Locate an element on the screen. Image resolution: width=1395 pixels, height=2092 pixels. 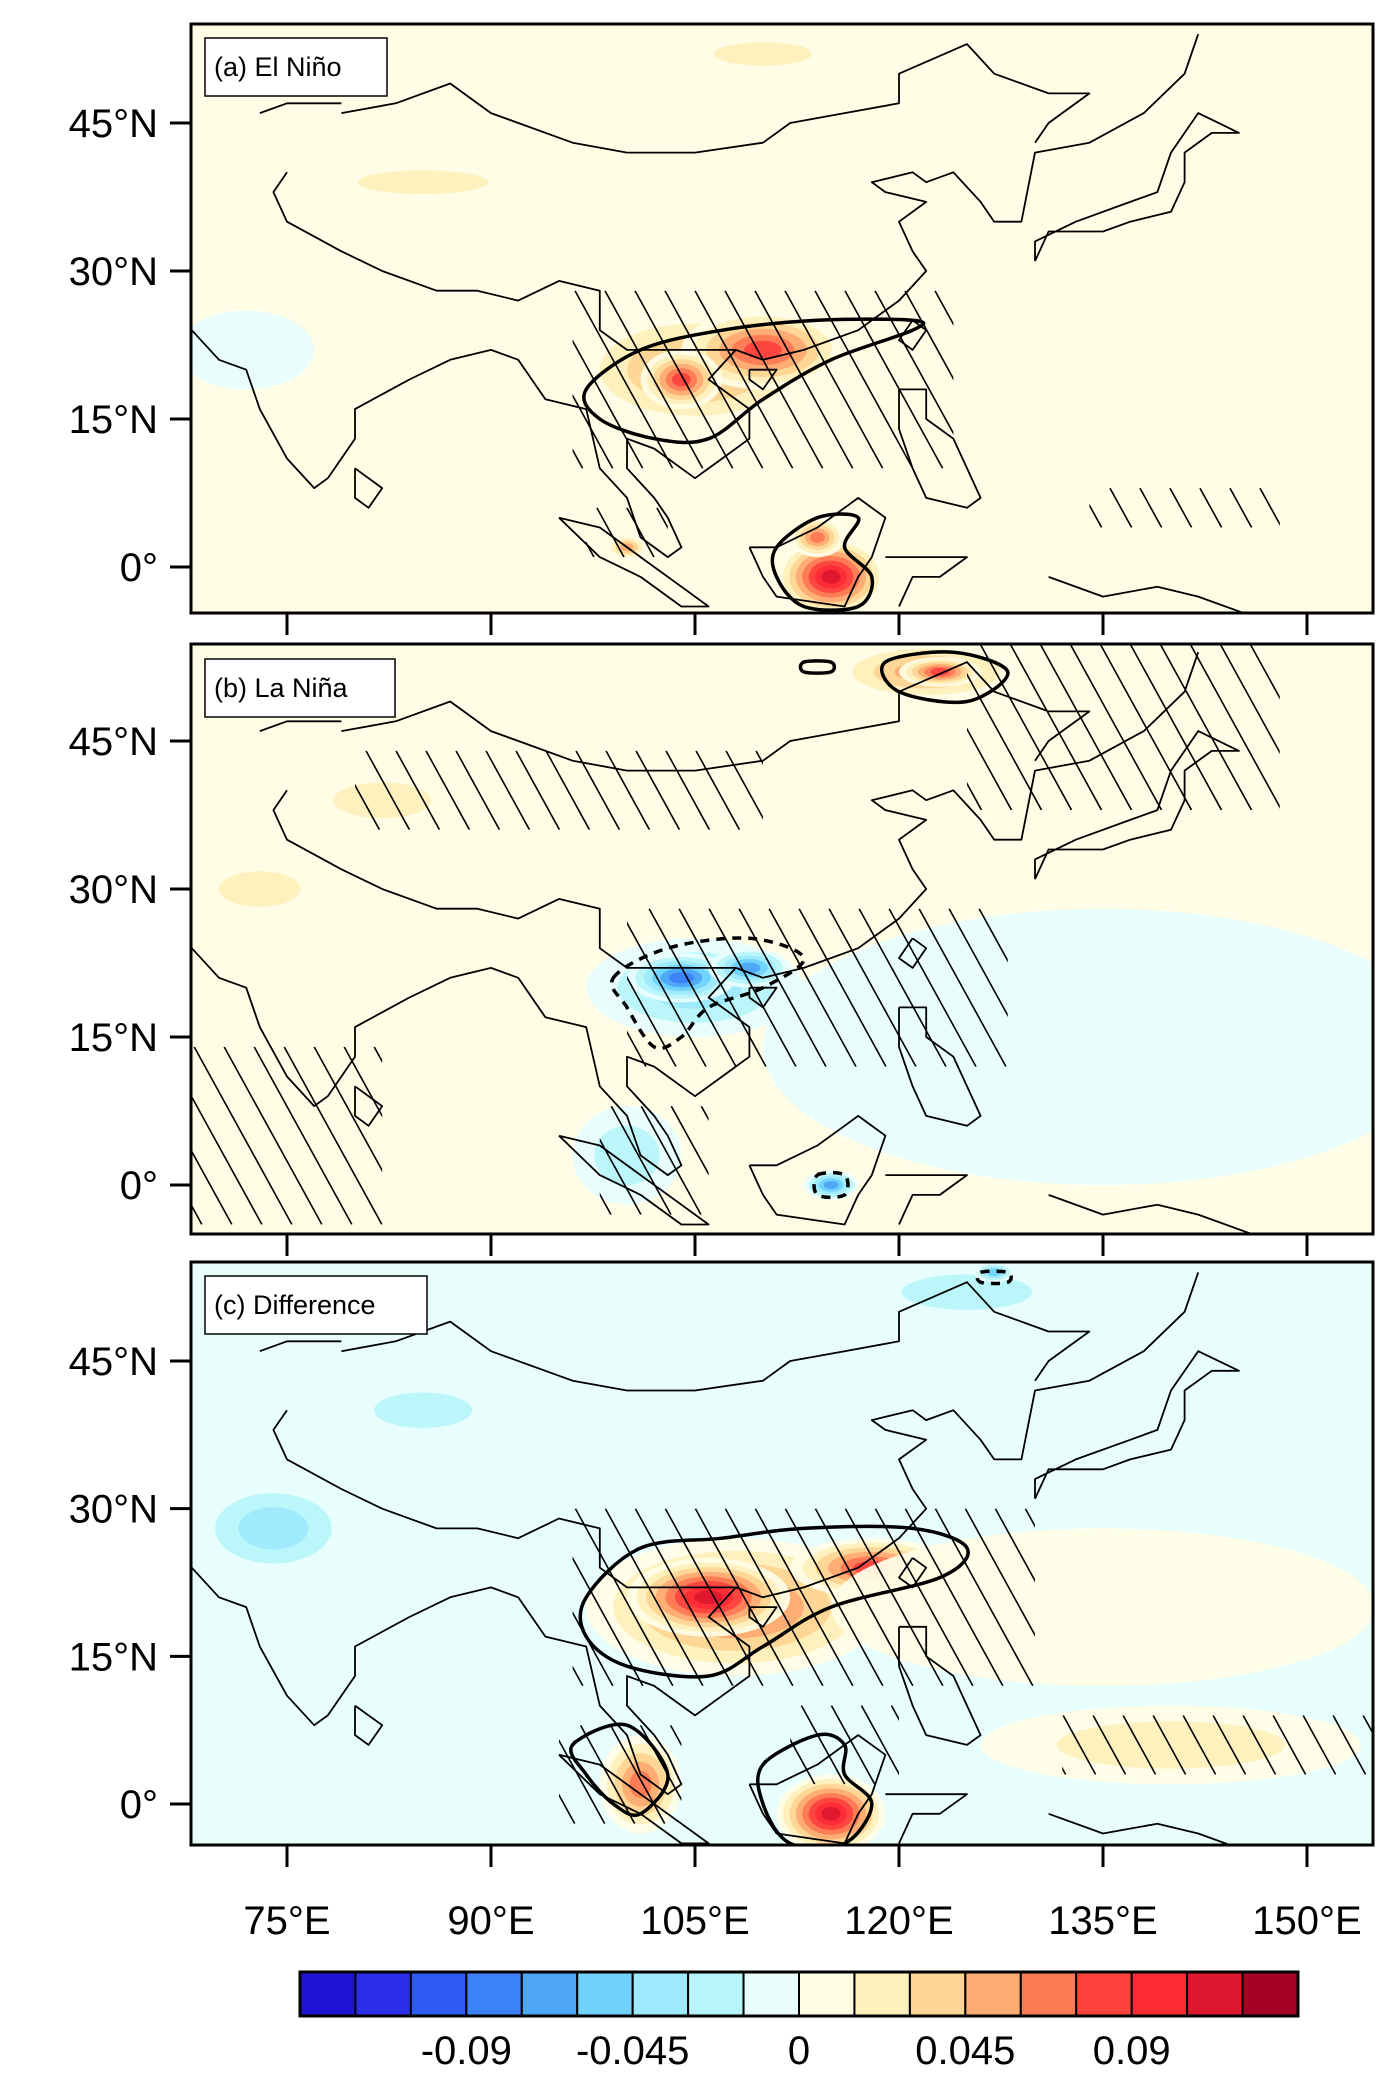
colorbar-tick-label: 0.09 is located at coordinates (1132, 2051).